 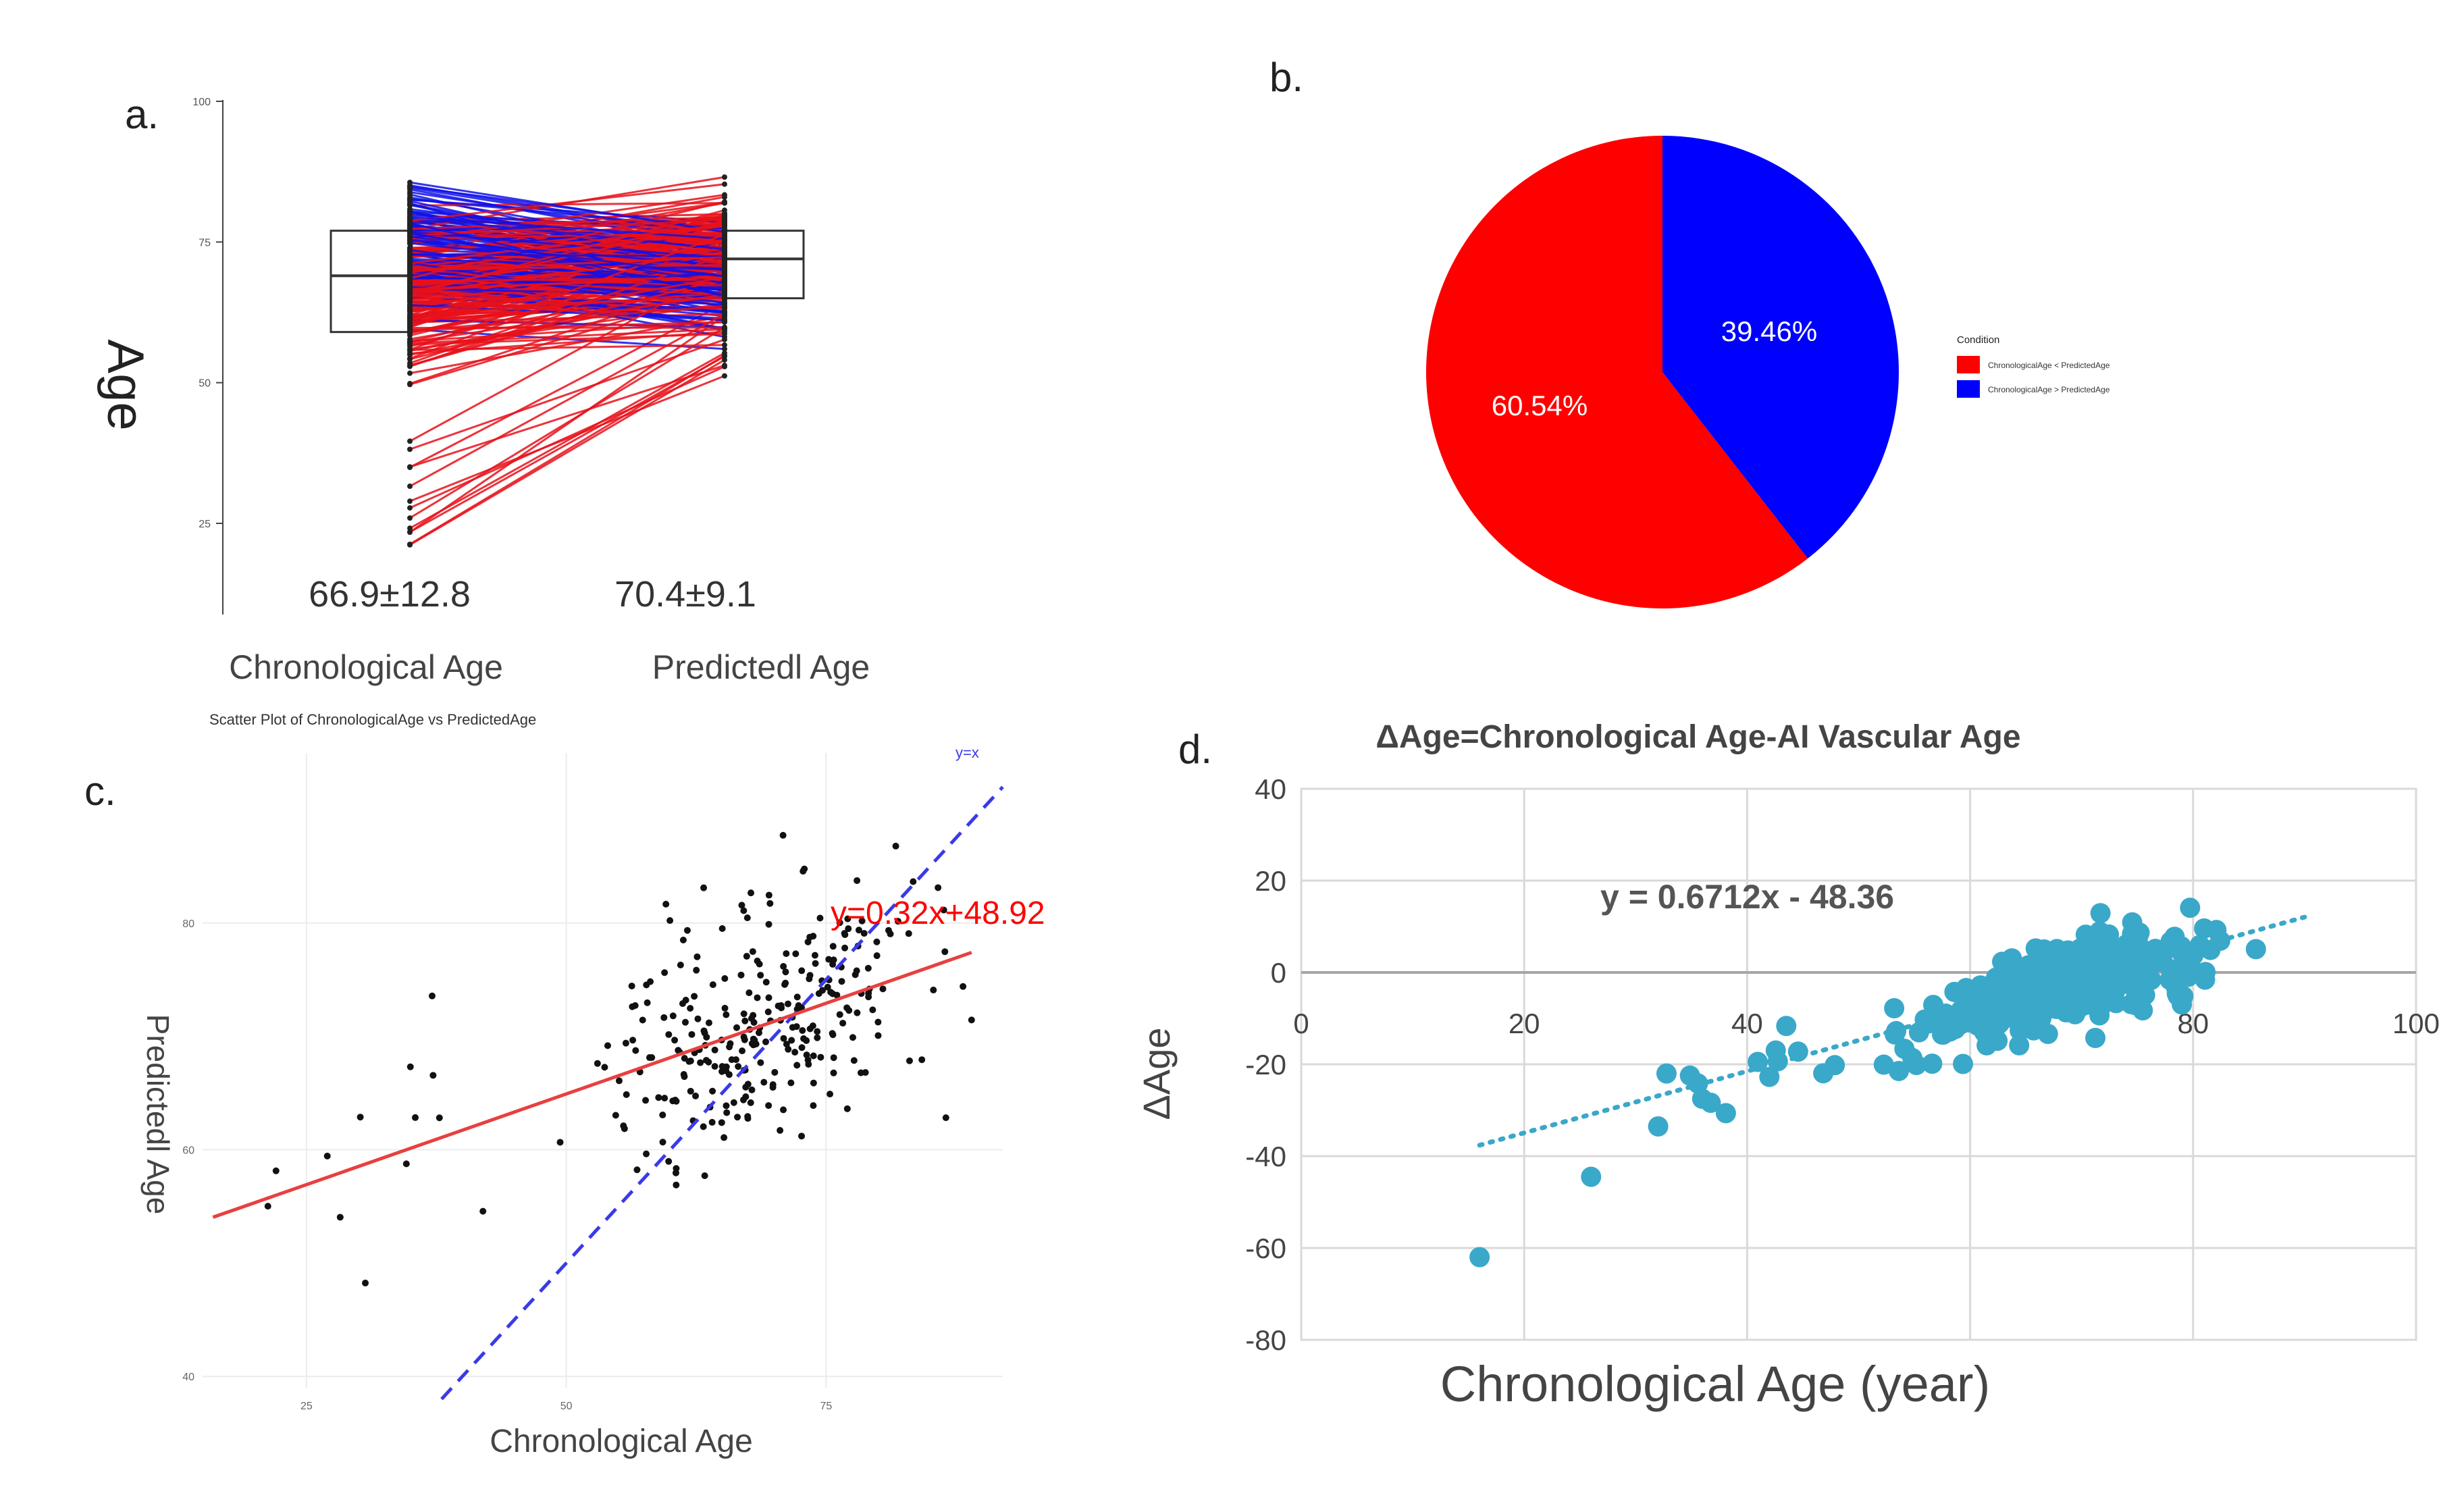 What do you see at coordinates (1715, 1384) in the screenshot?
I see `panel-d-x-label: Chronological Age (year)` at bounding box center [1715, 1384].